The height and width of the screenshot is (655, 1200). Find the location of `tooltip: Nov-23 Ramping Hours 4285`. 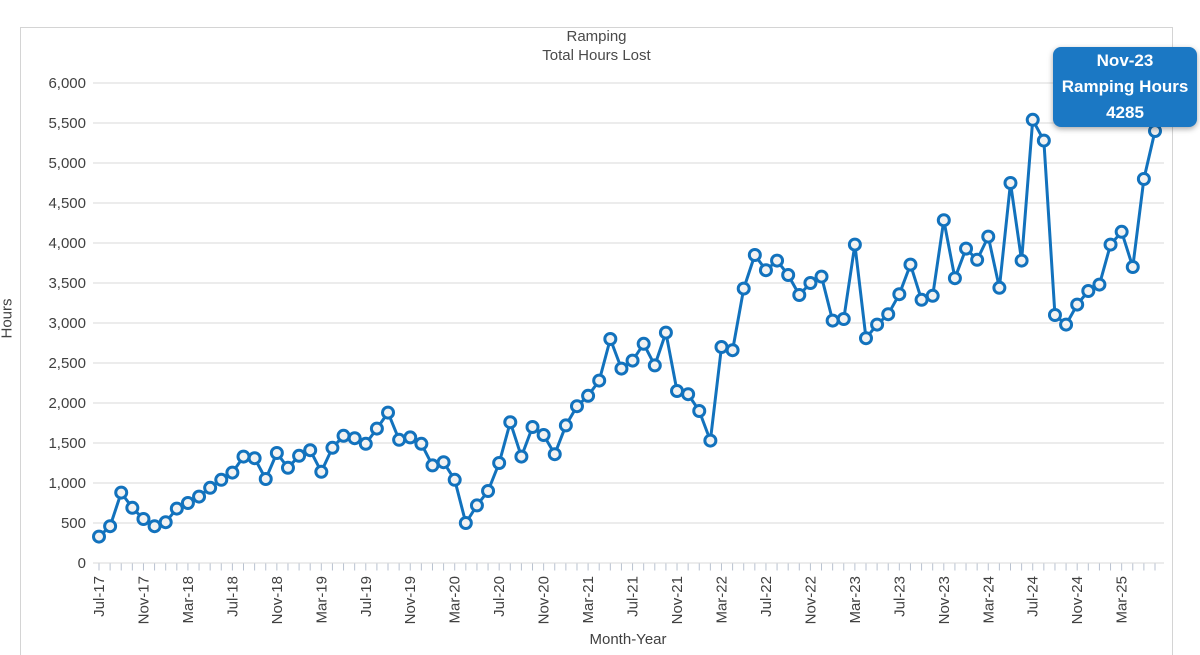

tooltip: Nov-23 Ramping Hours 4285 is located at coordinates (1125, 87).